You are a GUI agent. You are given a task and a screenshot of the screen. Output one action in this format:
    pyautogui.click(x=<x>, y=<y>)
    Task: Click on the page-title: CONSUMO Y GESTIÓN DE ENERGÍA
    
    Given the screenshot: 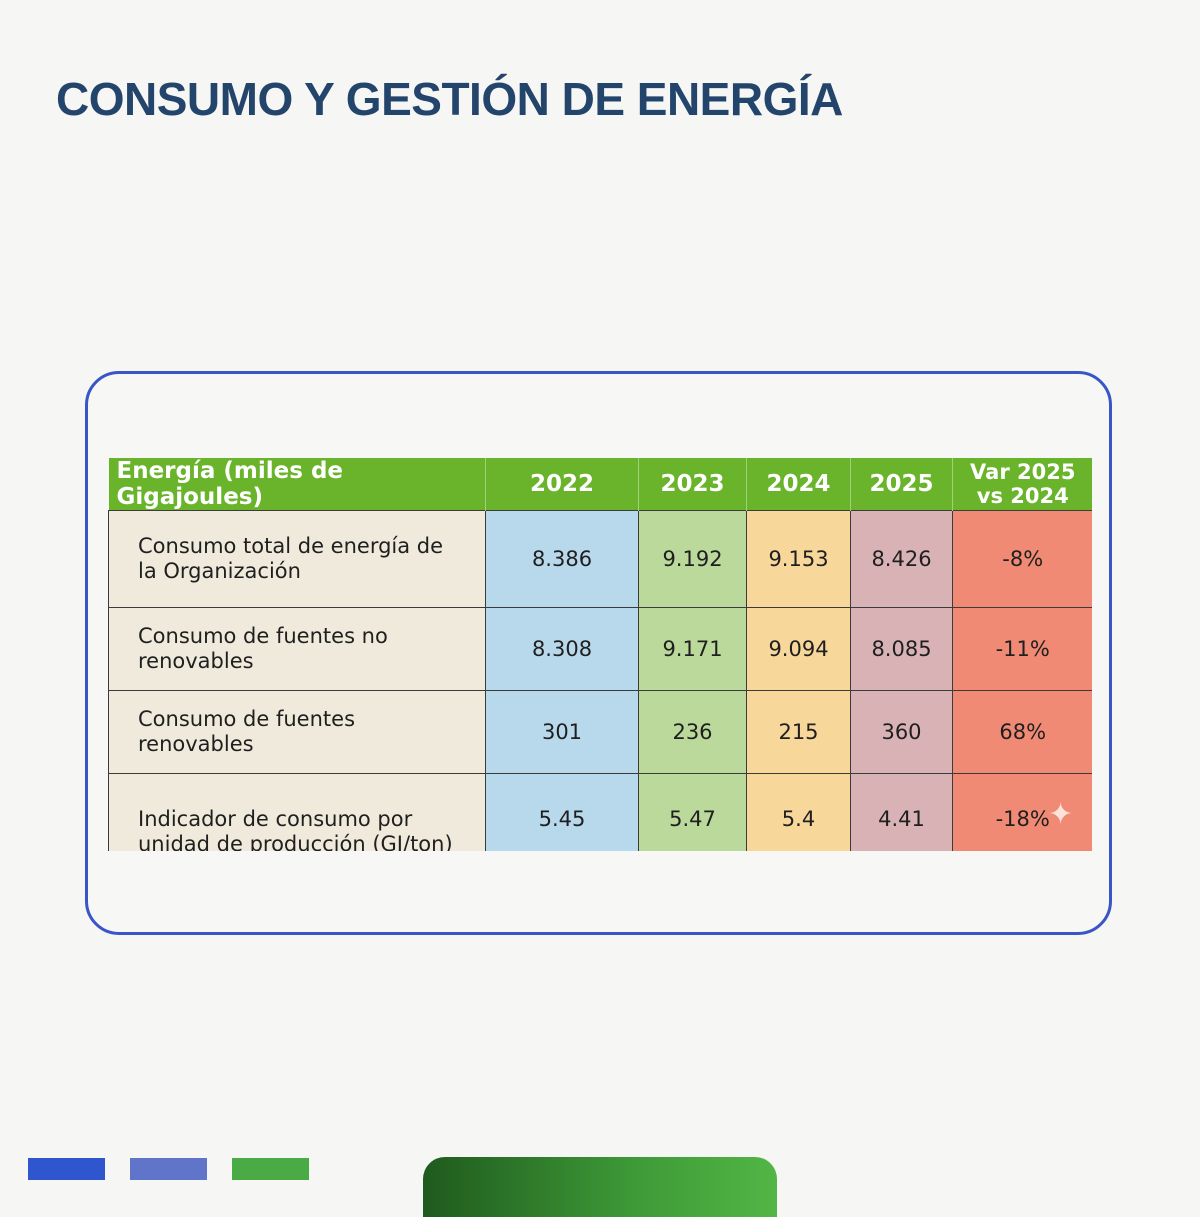 What is the action you would take?
    pyautogui.click(x=449, y=99)
    